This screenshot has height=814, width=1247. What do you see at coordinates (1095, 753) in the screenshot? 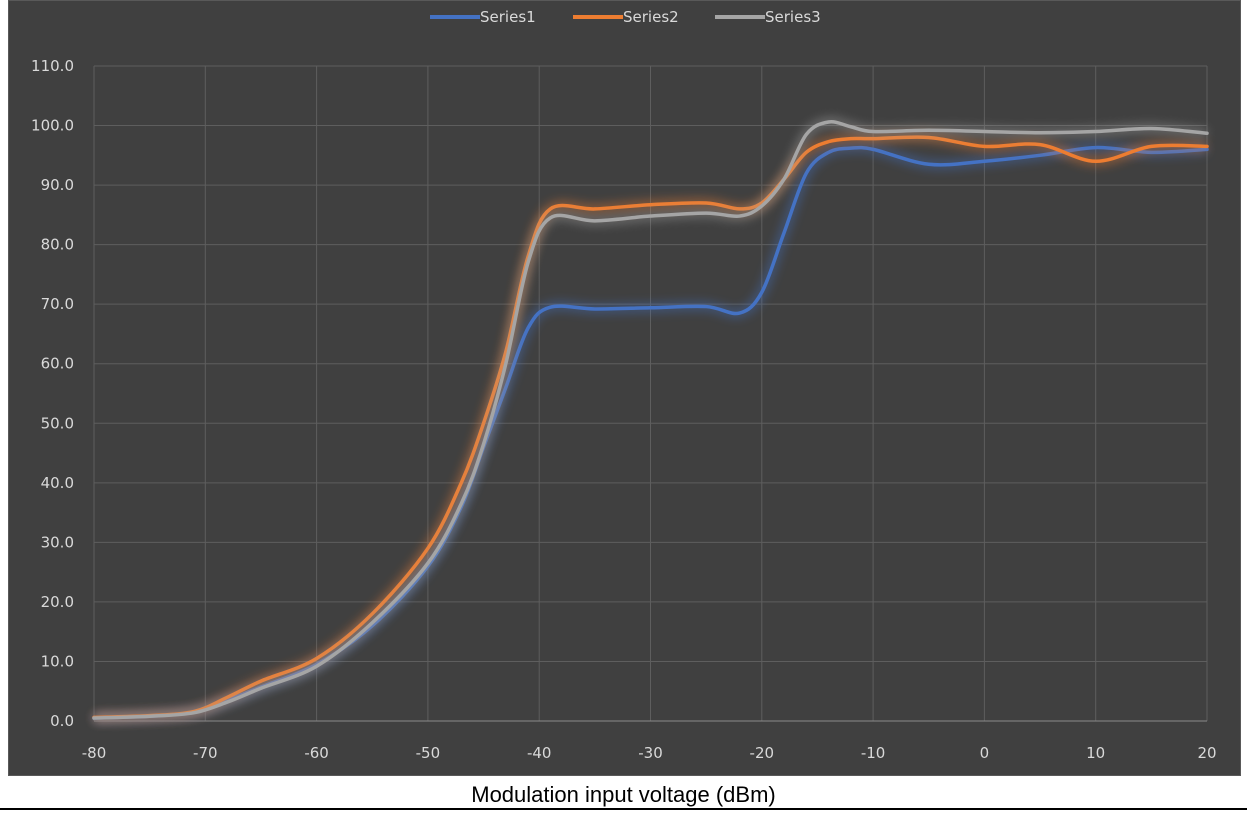
I see `x-tick-label: 10` at bounding box center [1095, 753].